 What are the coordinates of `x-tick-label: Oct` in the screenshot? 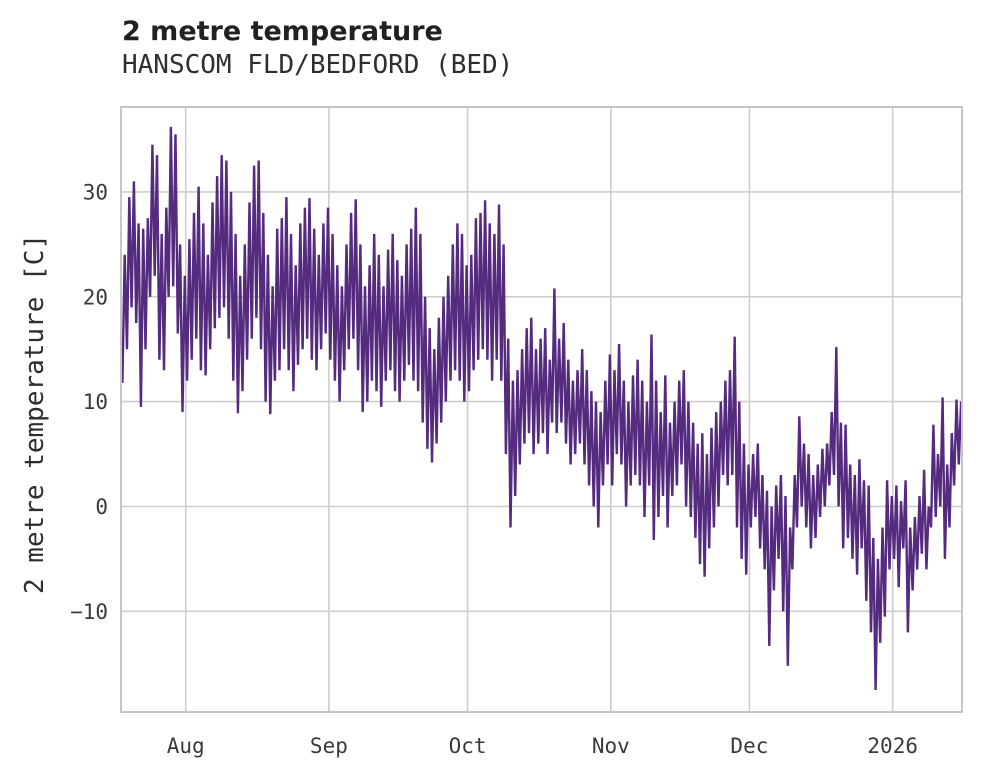 It's located at (468, 746).